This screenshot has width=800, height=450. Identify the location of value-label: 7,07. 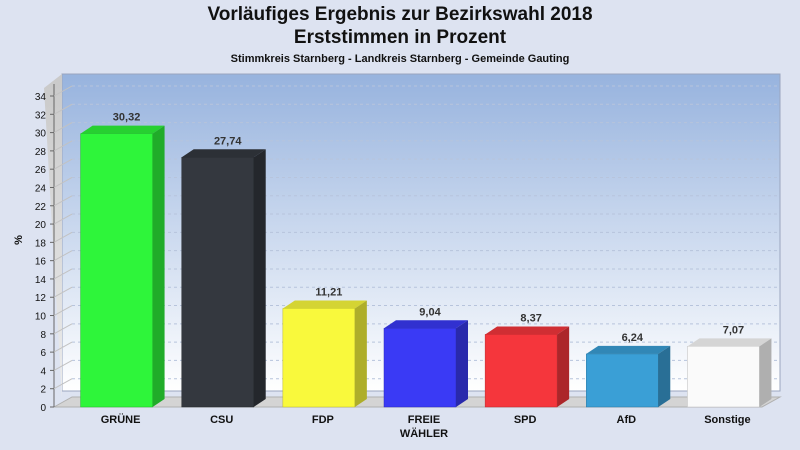
(733, 330).